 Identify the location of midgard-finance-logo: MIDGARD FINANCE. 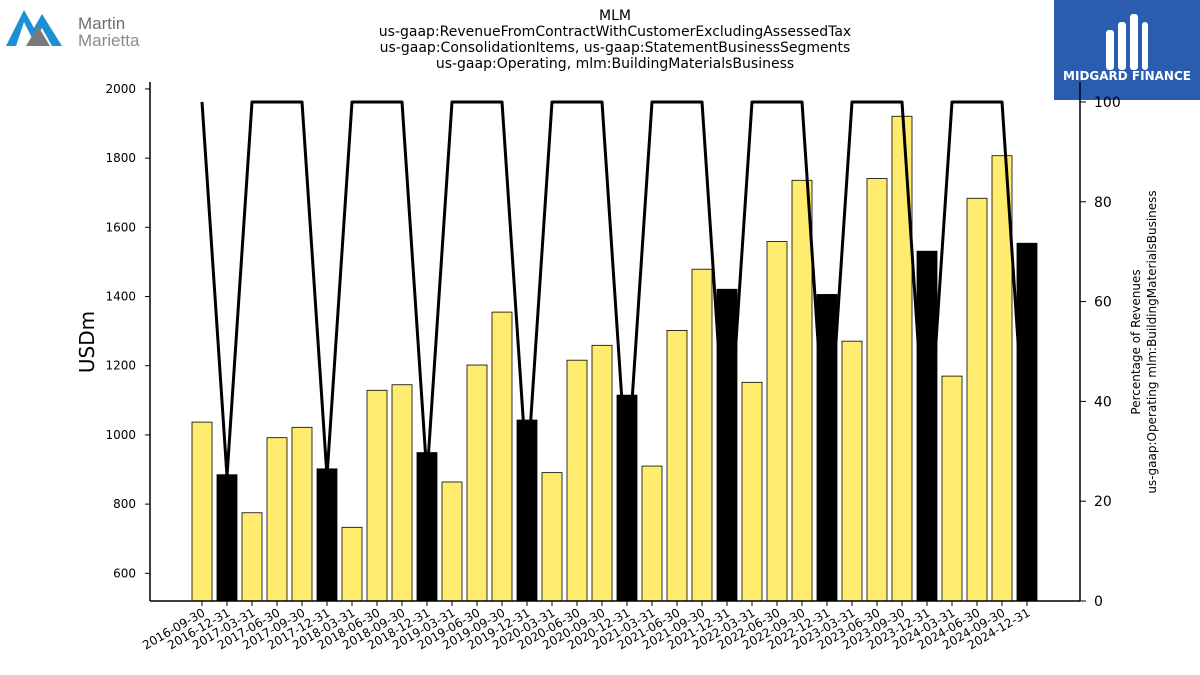
(1127, 50).